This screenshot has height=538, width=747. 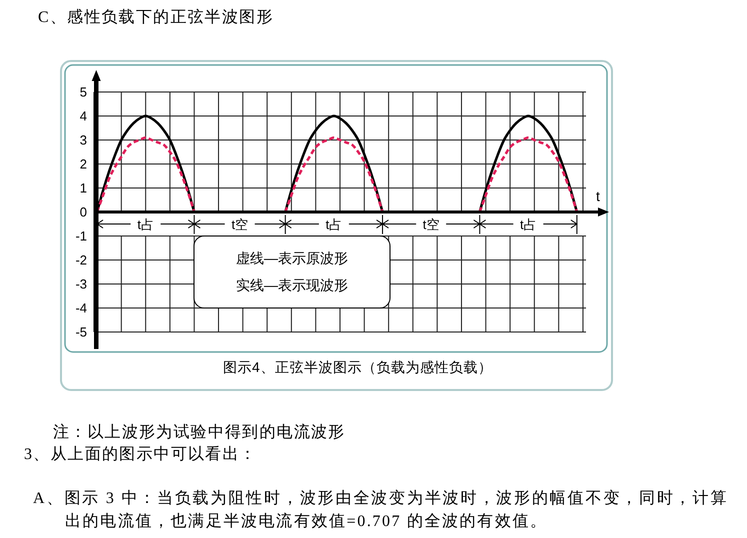 What do you see at coordinates (199, 432) in the screenshot?
I see `text: 注：以上波形为试验中得到的电流波形` at bounding box center [199, 432].